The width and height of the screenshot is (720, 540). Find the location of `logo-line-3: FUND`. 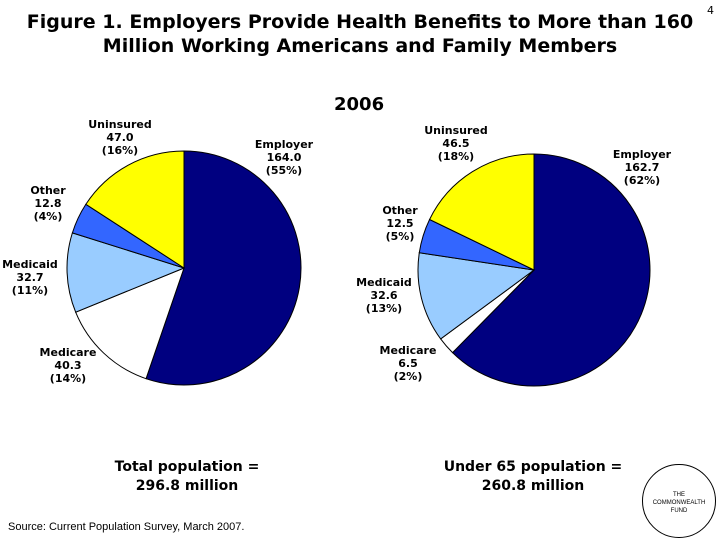

logo-line-3: FUND is located at coordinates (679, 511).